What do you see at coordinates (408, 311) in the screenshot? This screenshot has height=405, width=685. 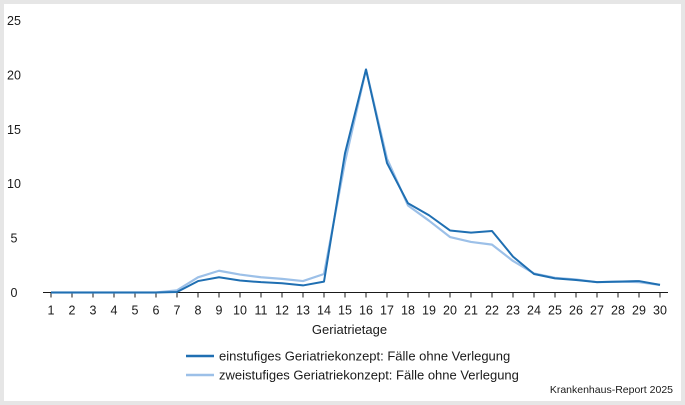 I see `x-tick-label: 18` at bounding box center [408, 311].